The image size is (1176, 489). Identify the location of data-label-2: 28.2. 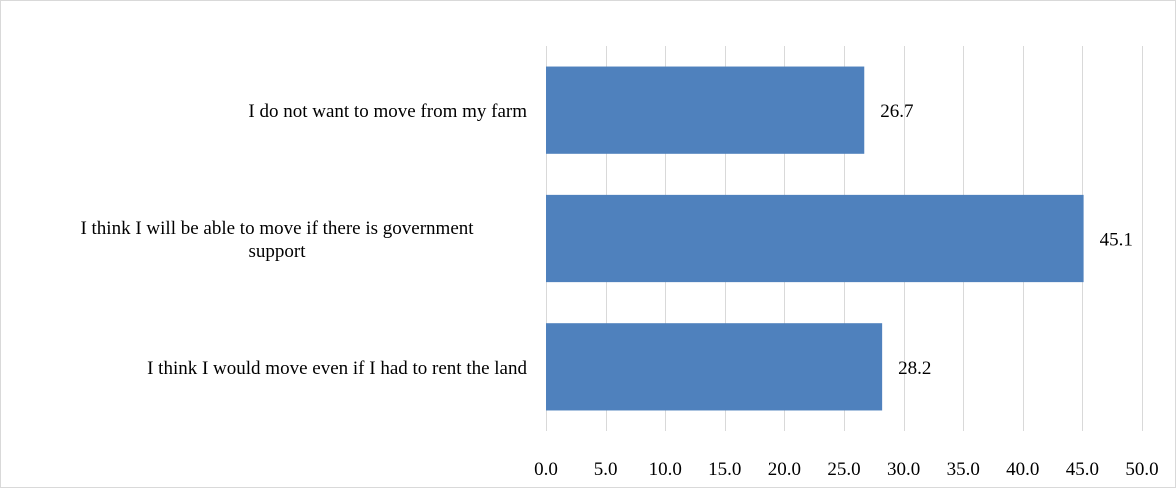
(914, 368).